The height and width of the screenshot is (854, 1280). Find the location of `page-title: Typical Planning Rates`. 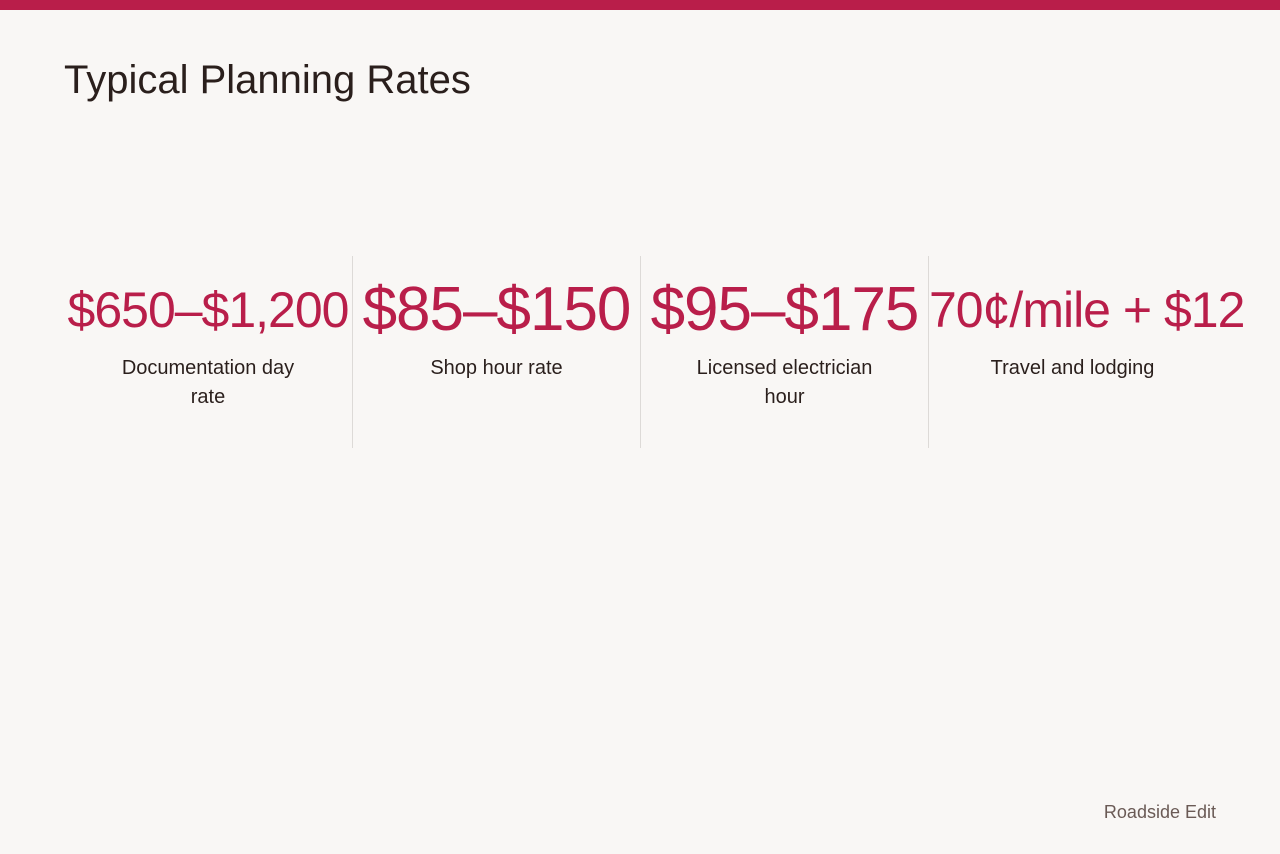

page-title: Typical Planning Rates is located at coordinates (267, 80).